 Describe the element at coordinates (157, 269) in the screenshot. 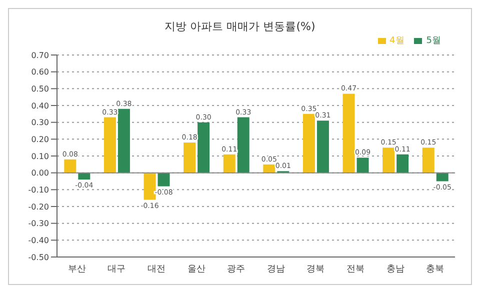

I see `x-tick-label: 대전` at that location.